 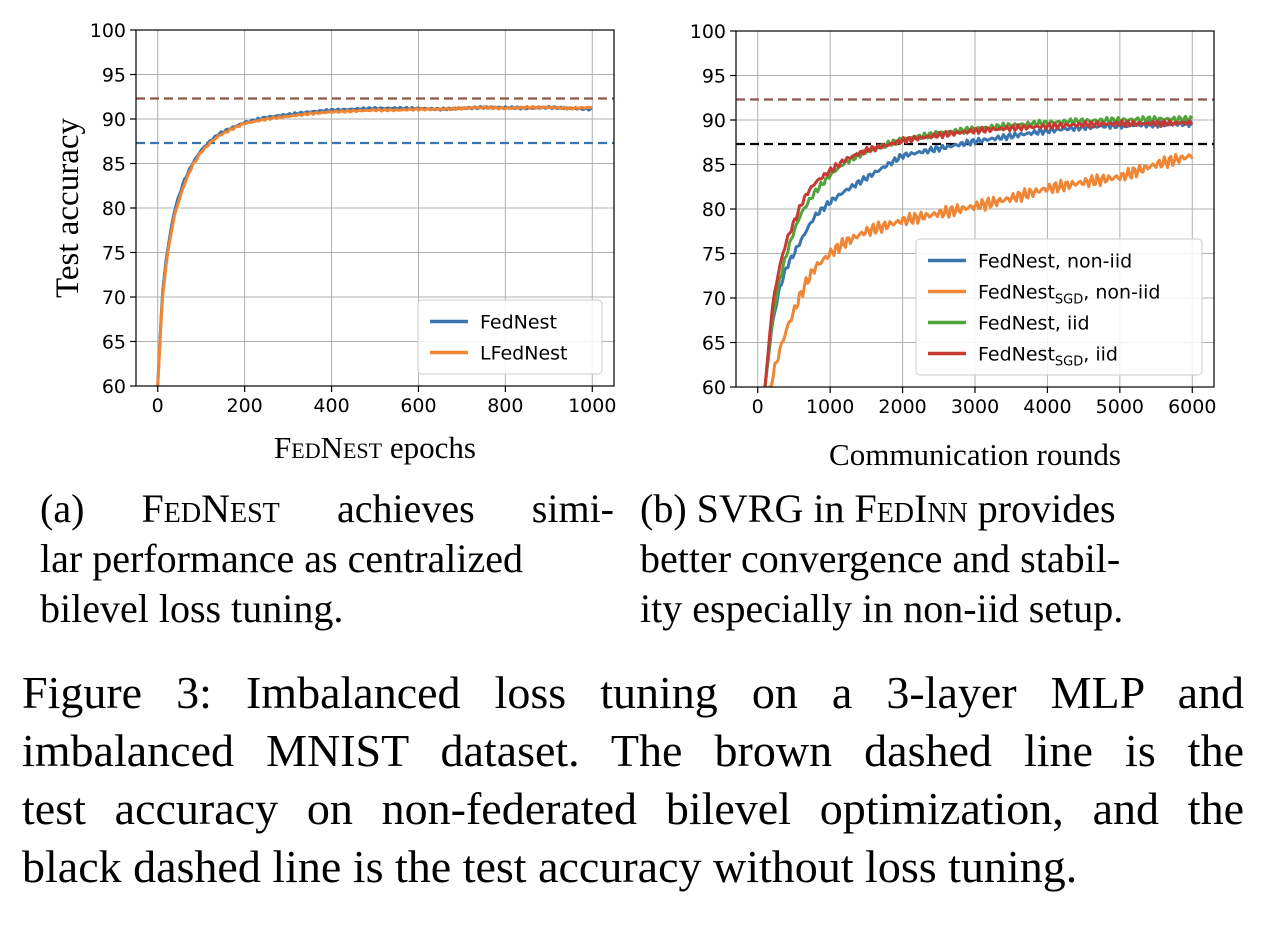 I want to click on subcaption-b-pre: (b) SVRG in, so click(x=747, y=508).